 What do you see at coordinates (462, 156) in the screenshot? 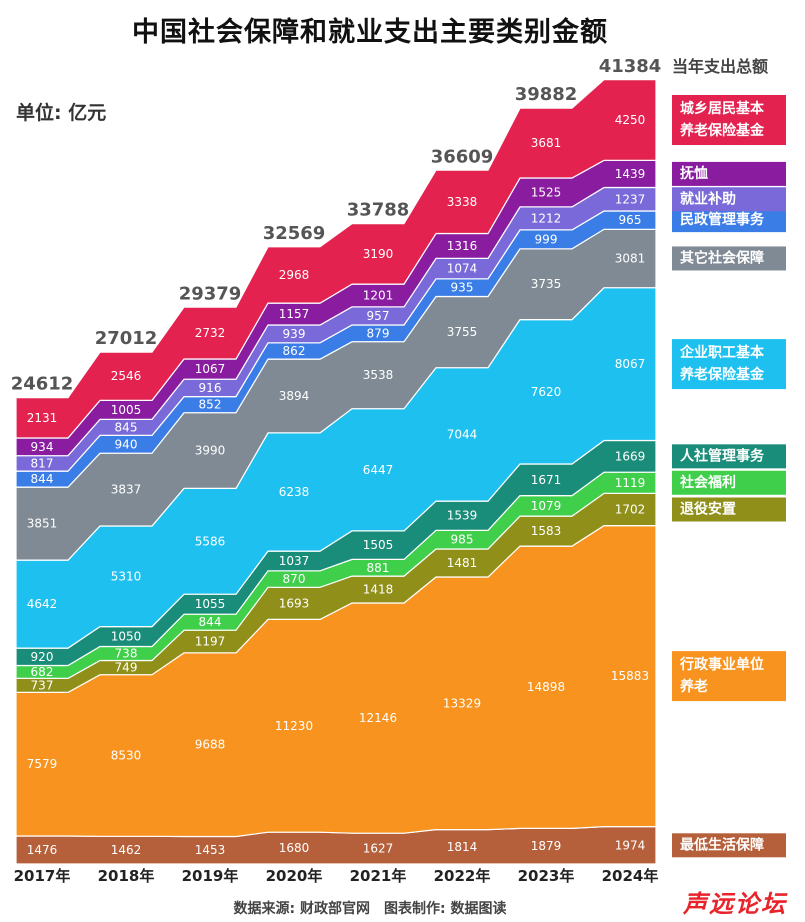
I see `total-label: 36609` at bounding box center [462, 156].